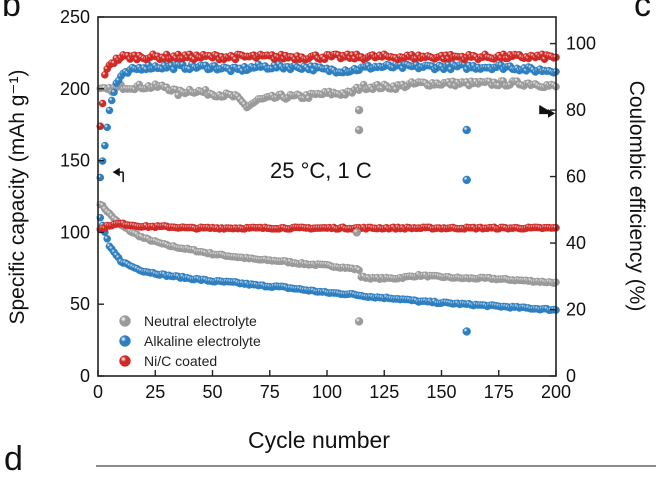  I want to click on x-axis-label: Cycle number, so click(319, 440).